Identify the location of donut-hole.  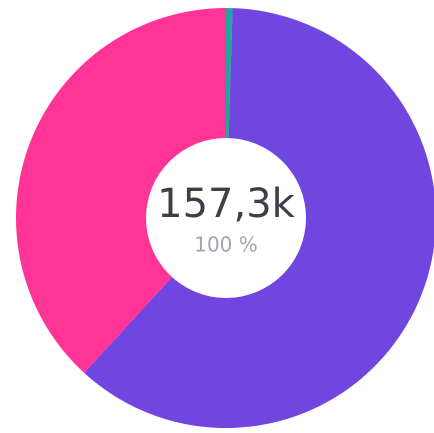
(226, 218).